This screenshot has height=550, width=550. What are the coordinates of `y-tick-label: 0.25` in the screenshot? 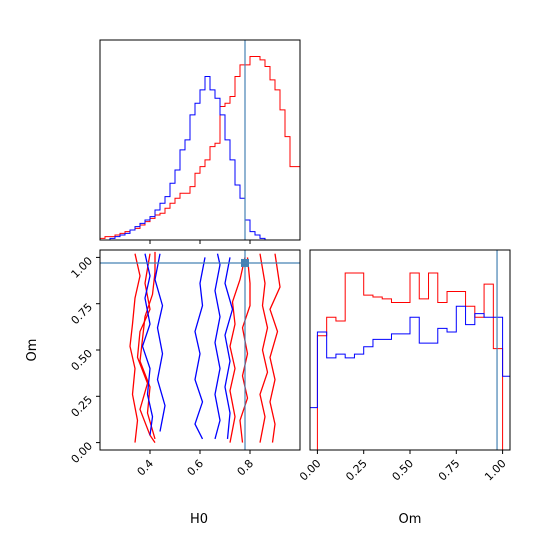 It's located at (82, 406).